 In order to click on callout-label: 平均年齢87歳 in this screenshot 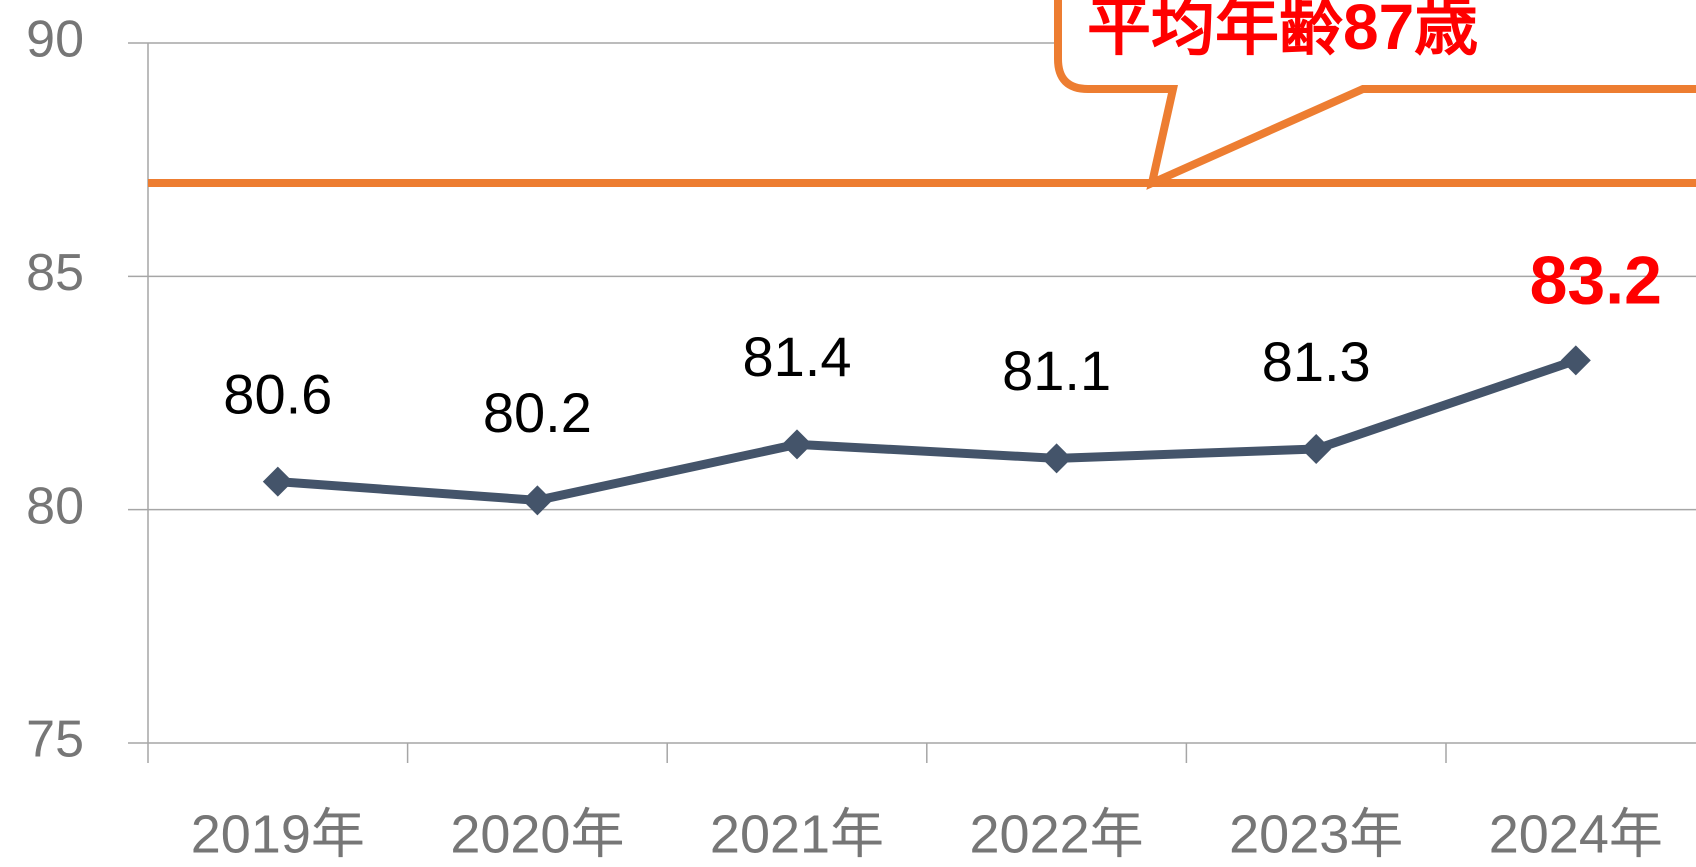, I will do `click(1282, 31)`.